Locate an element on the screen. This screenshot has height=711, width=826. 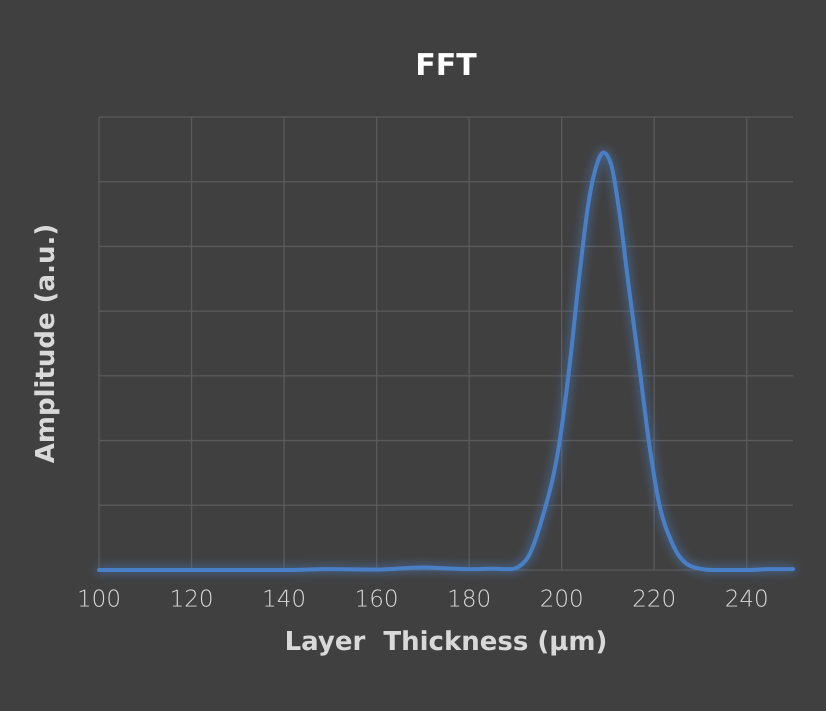
x-axis-title: Layer Thickness (µm) is located at coordinates (446, 642).